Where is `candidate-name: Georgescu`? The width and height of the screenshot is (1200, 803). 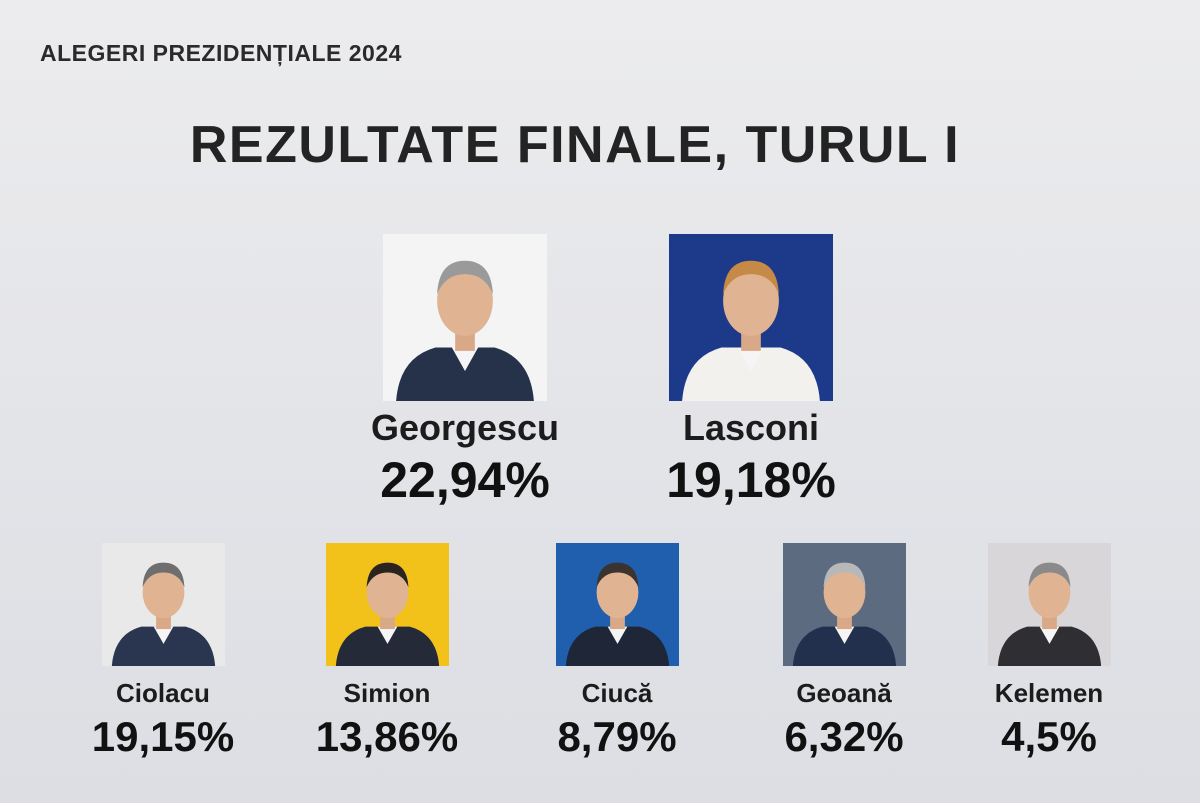
candidate-name: Georgescu is located at coordinates (465, 427).